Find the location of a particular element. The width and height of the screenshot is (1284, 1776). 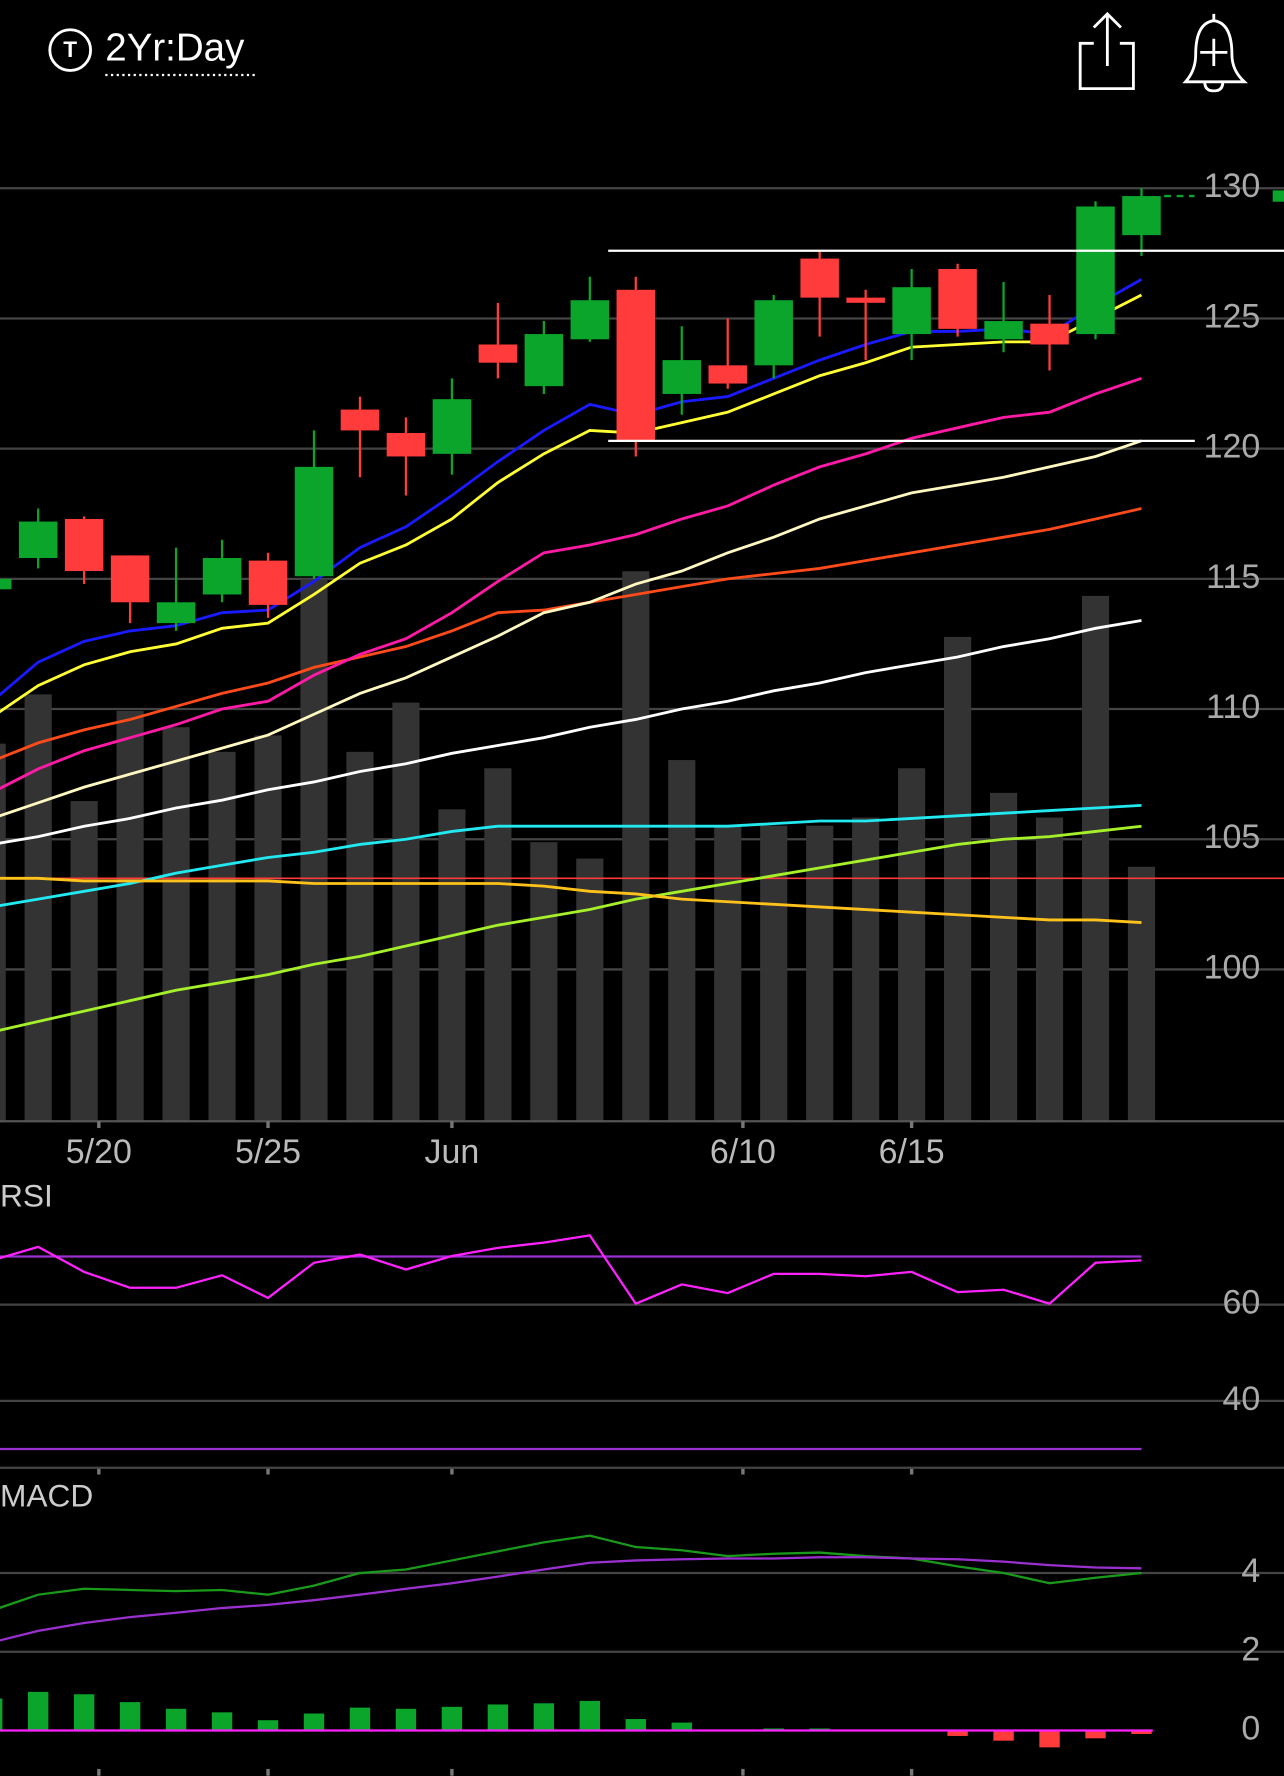

y-tick-label: 60 is located at coordinates (1241, 1303).